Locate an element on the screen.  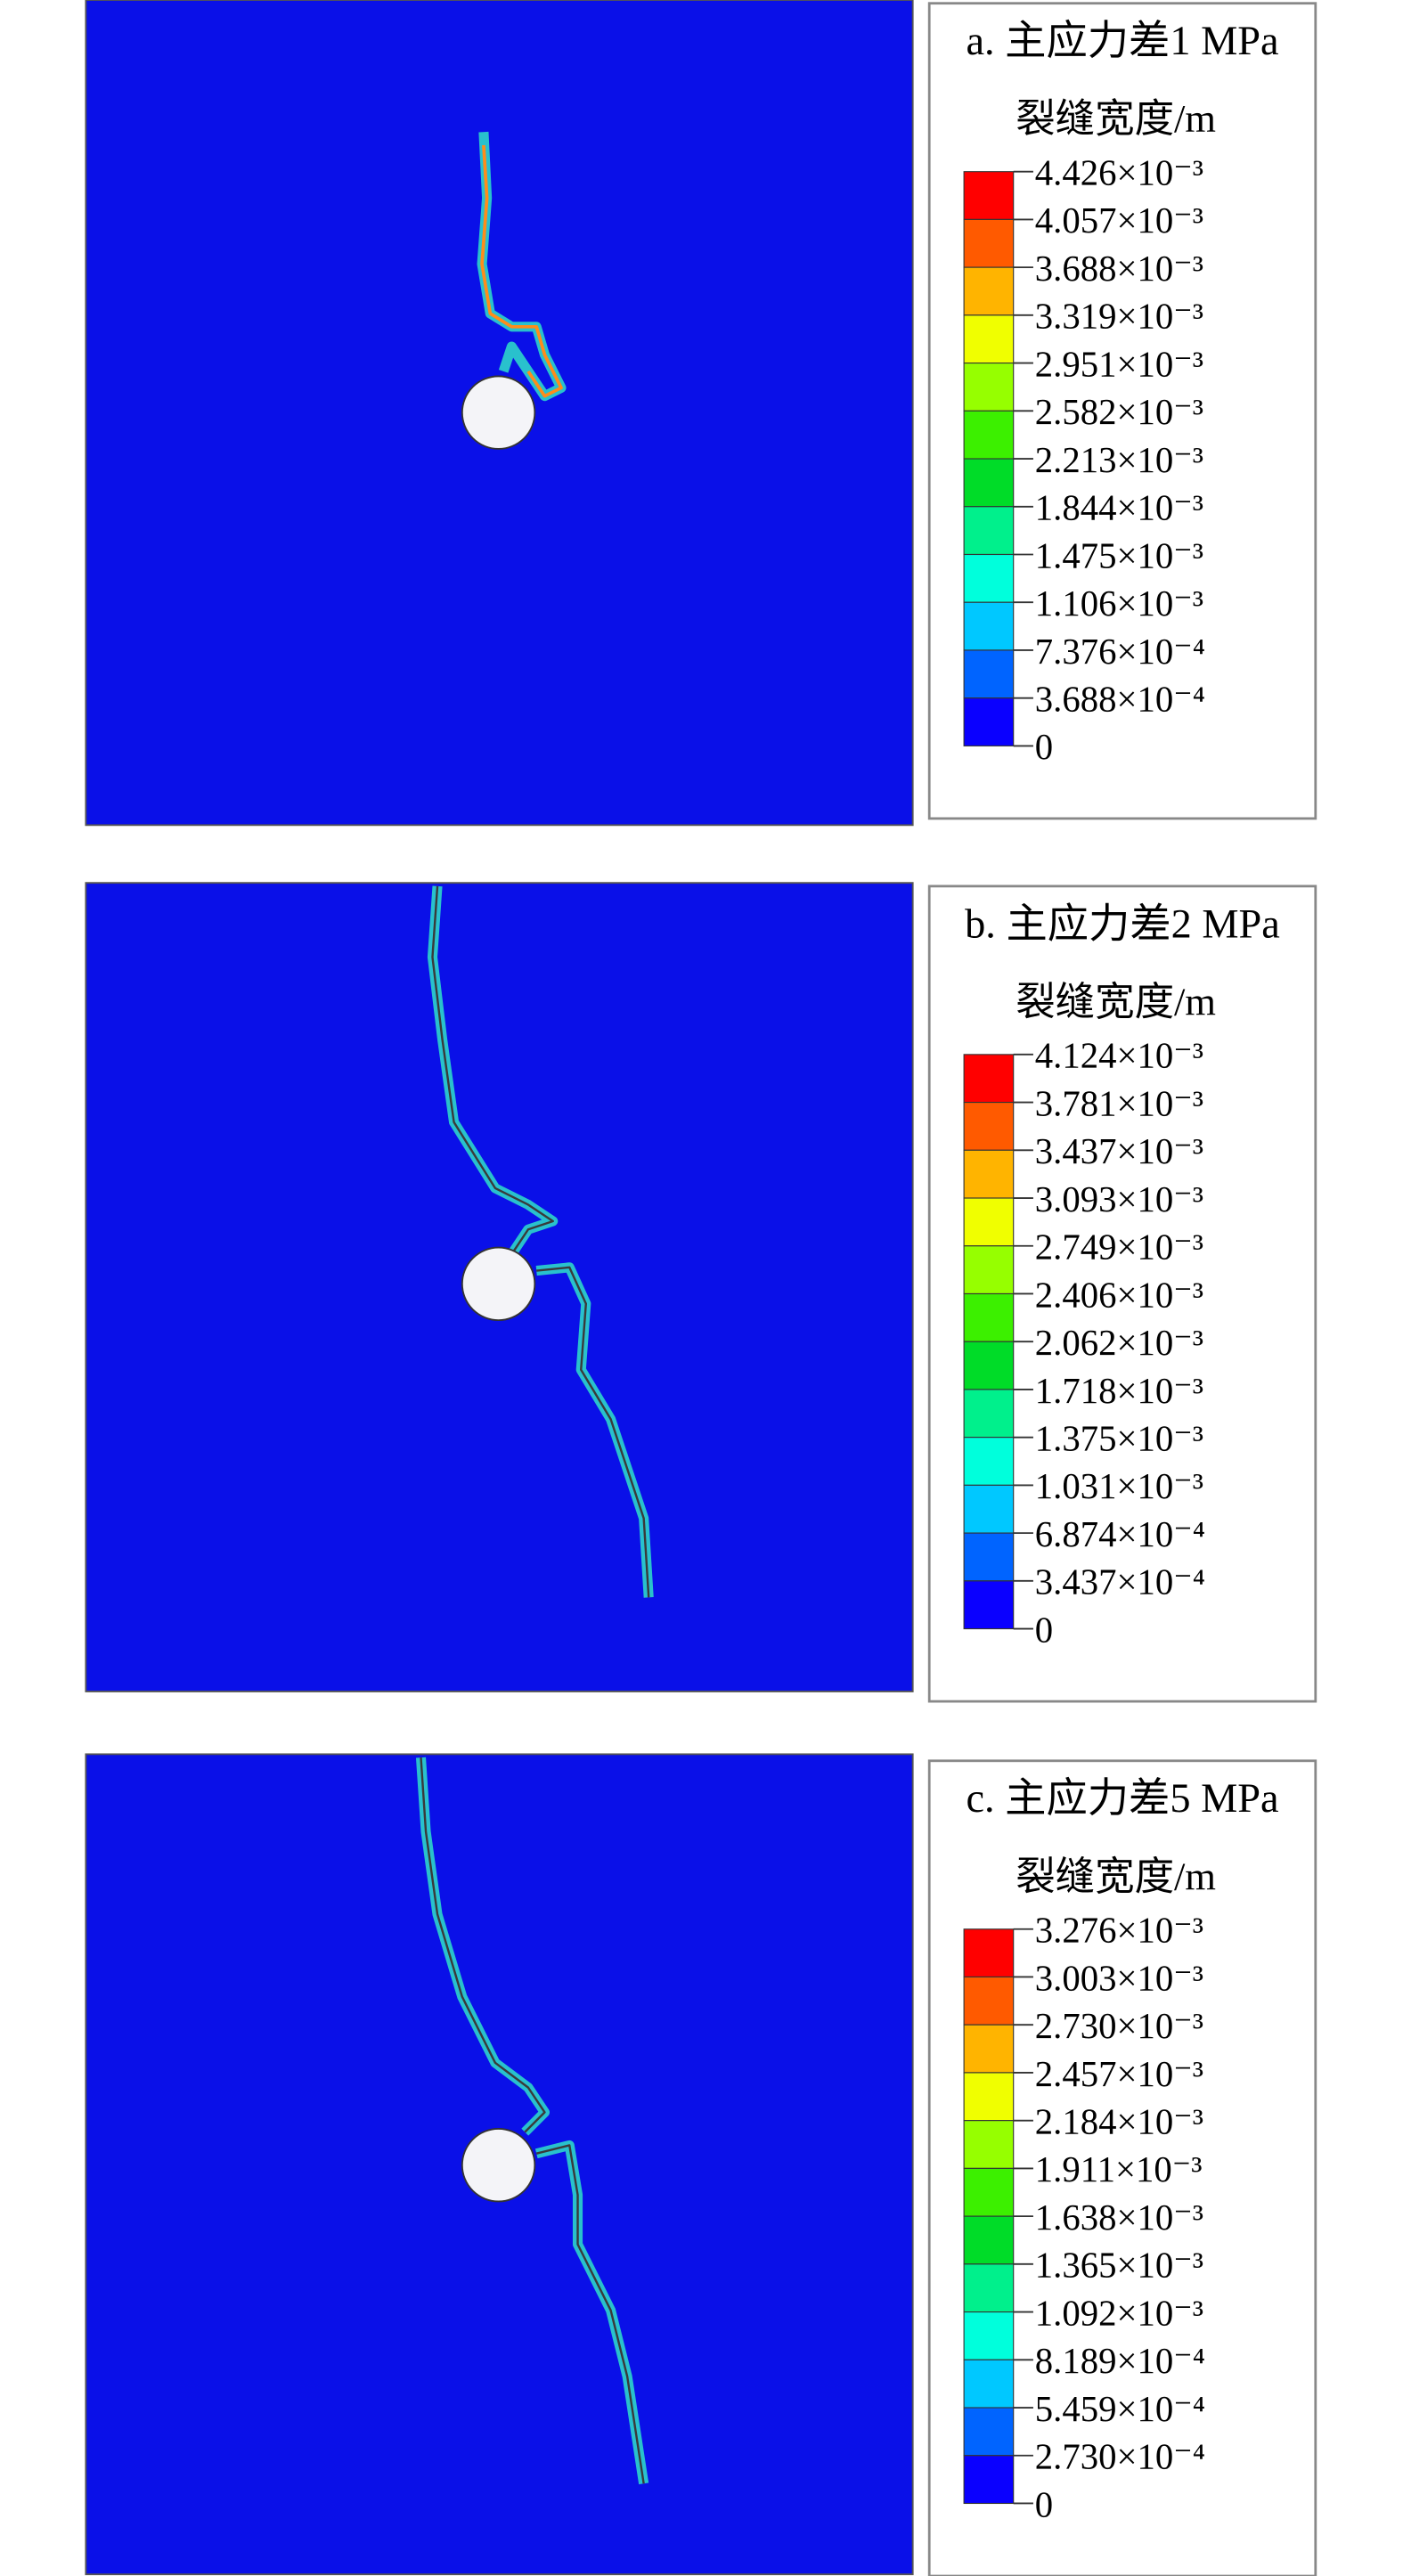
legend-label: 1.911×10⁻³ is located at coordinates (1119, 2169).